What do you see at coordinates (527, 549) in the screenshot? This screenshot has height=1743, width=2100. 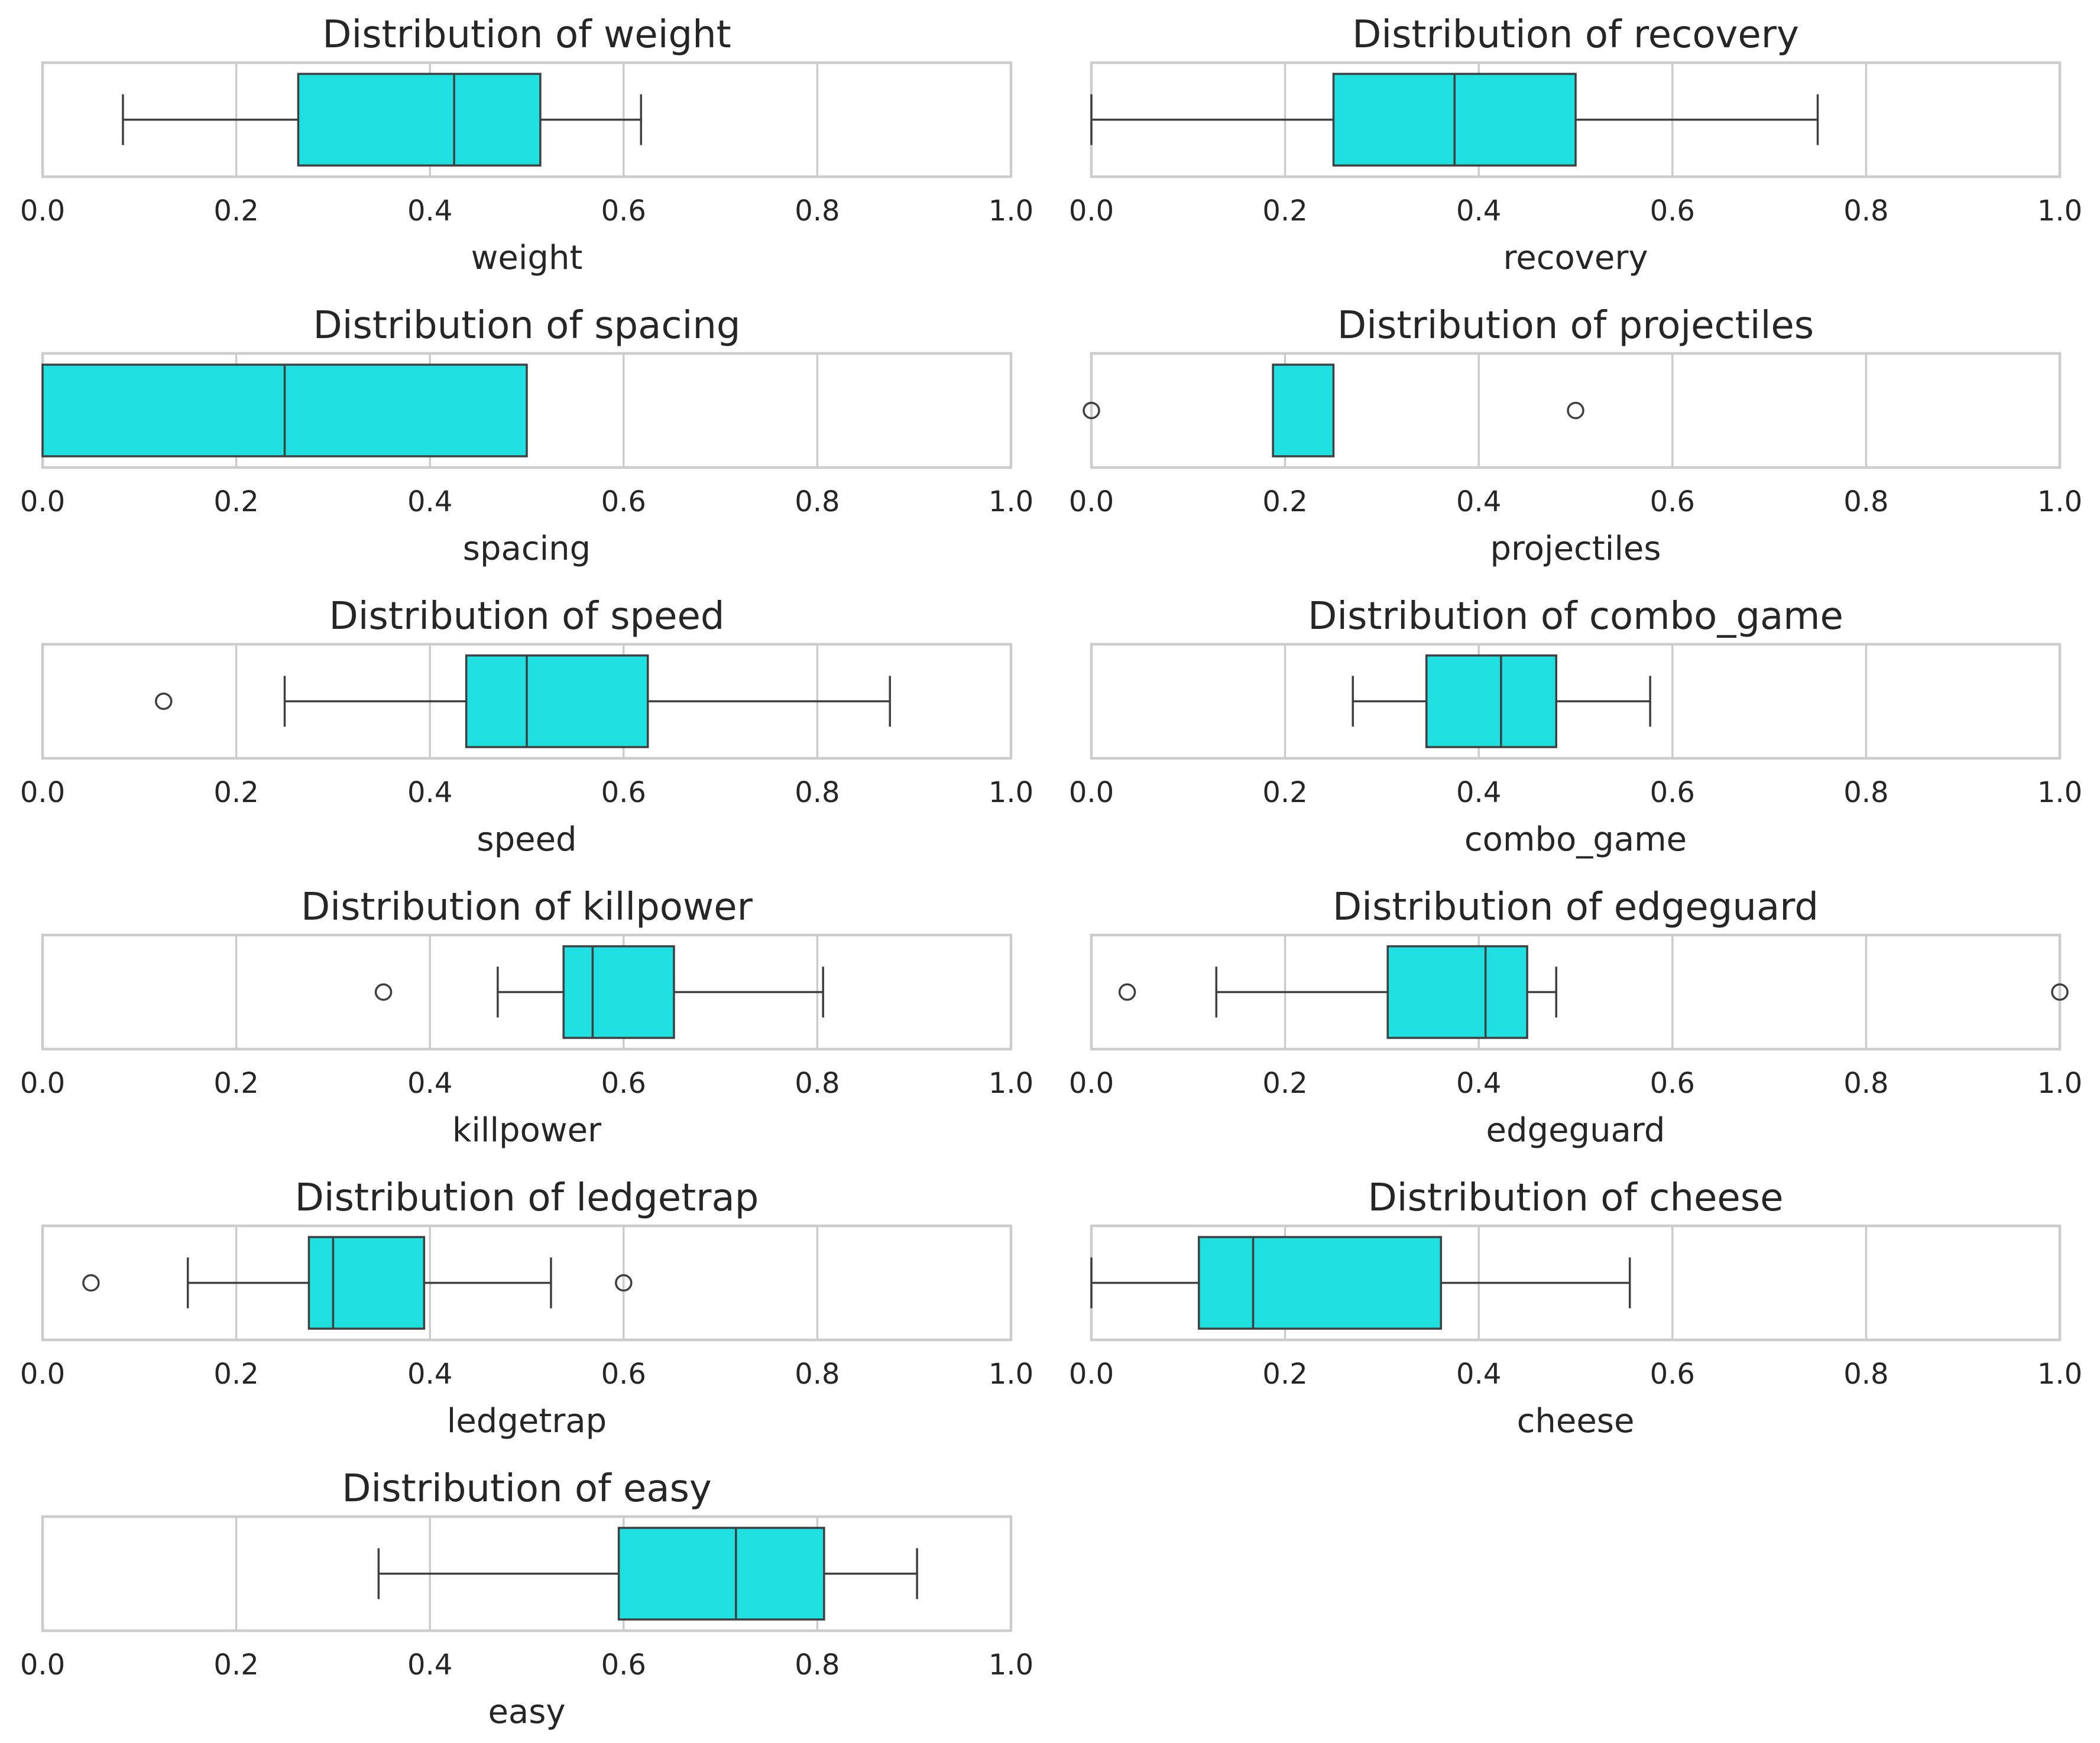 I see `x-axis-label: spacing` at bounding box center [527, 549].